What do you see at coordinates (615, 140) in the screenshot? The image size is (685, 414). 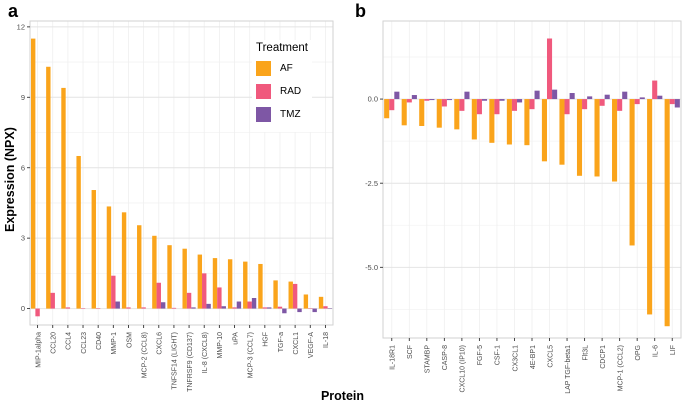 I see `bar-af-mcp-1-ccl2` at bounding box center [615, 140].